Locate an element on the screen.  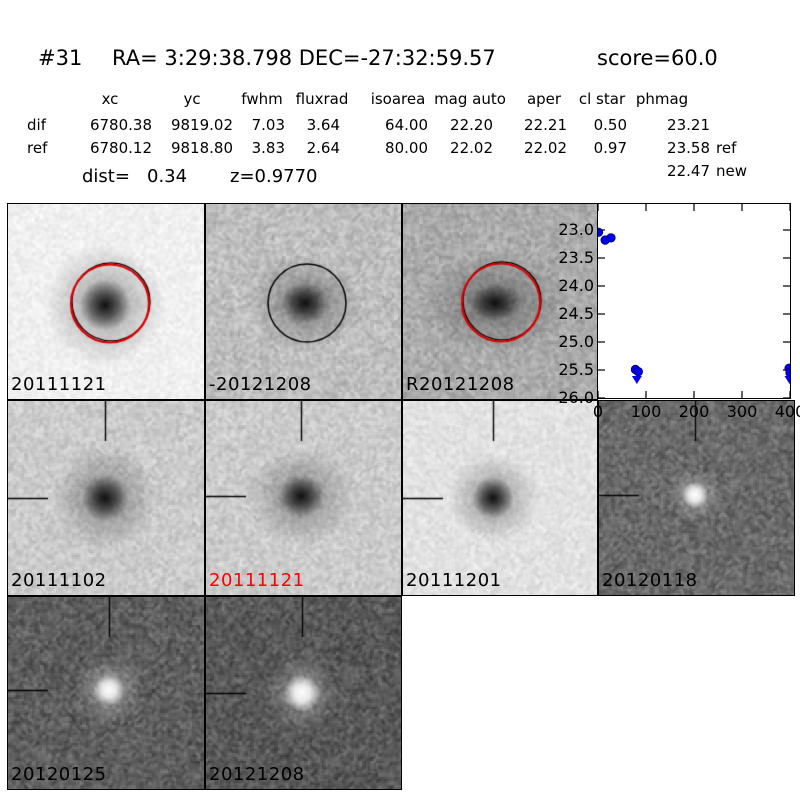
value-cell: 3.64 is located at coordinates (323, 125).